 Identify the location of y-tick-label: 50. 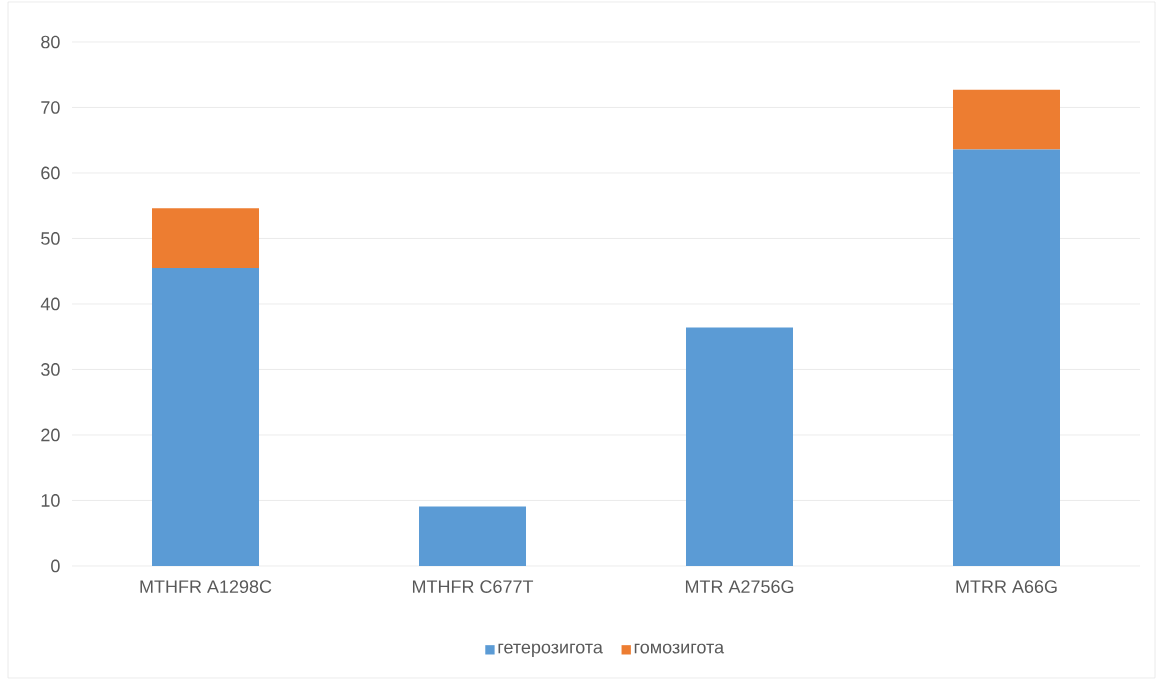
(50, 238).